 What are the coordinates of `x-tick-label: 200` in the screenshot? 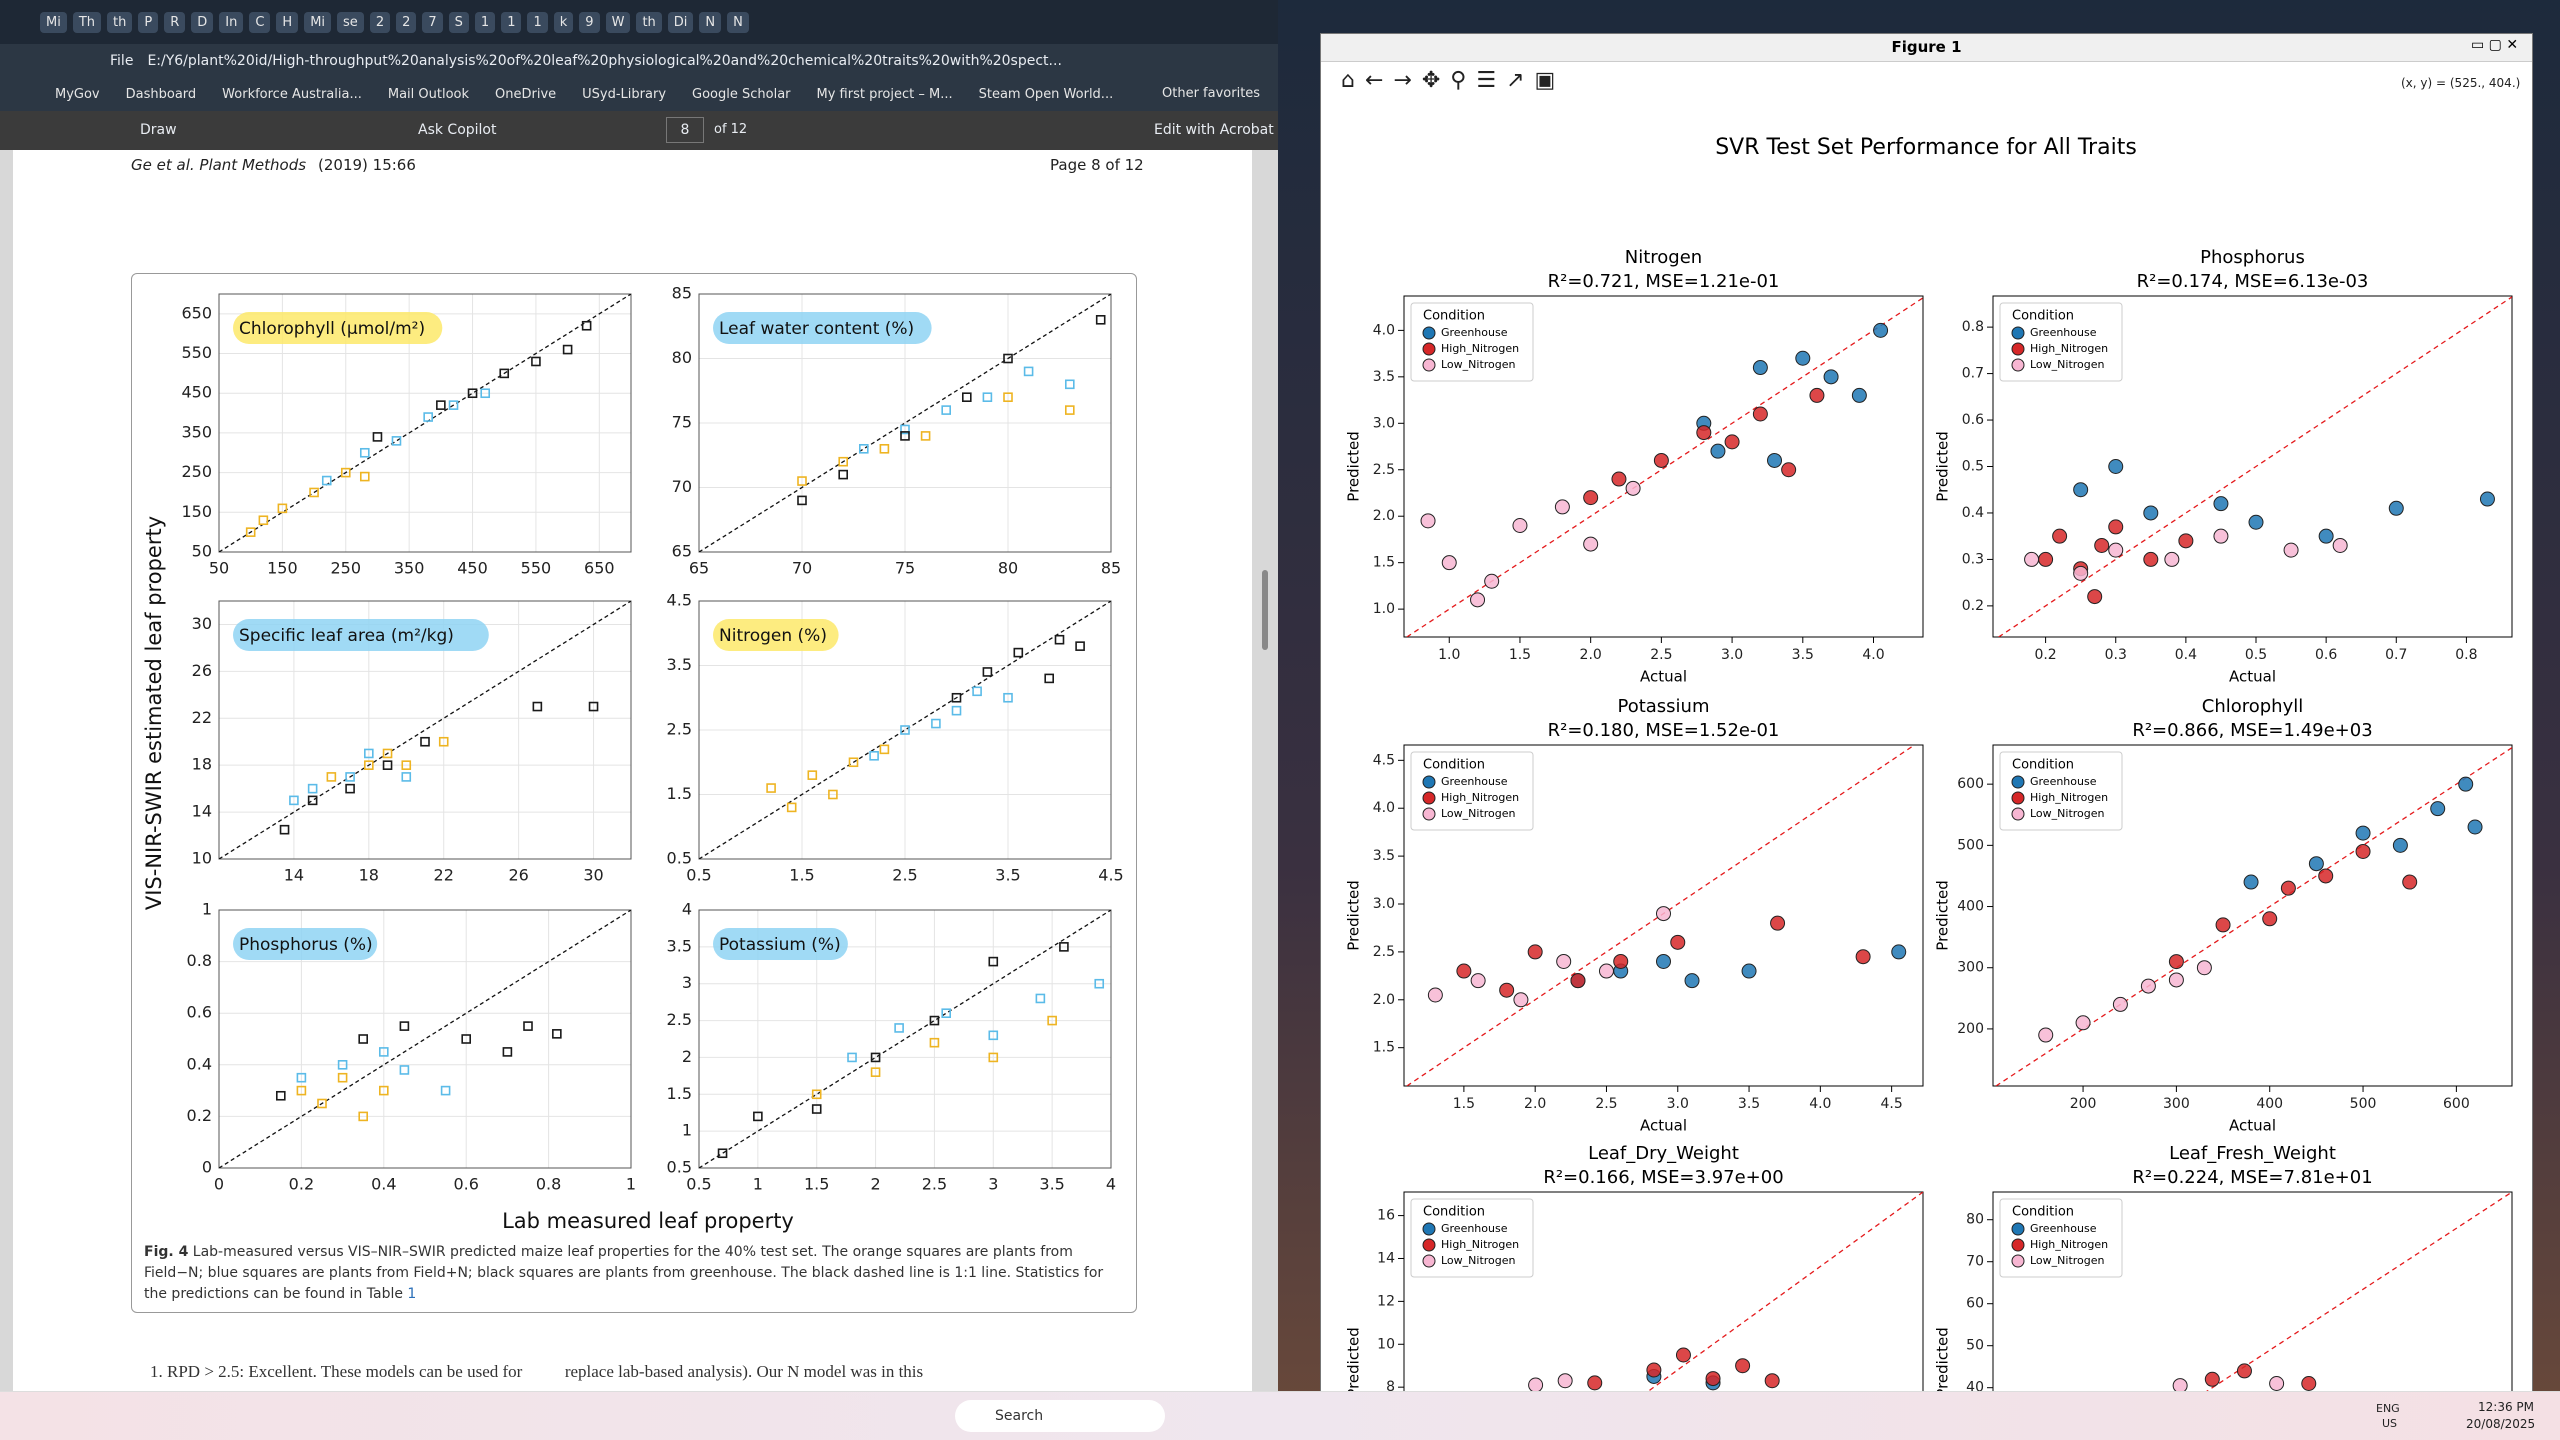 It's located at (2083, 1104).